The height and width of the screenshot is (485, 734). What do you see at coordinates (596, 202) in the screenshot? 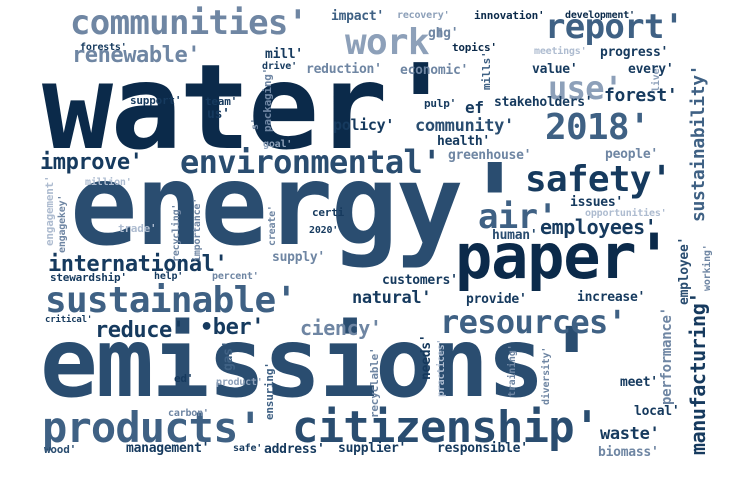
I see `word-issues: issues'` at bounding box center [596, 202].